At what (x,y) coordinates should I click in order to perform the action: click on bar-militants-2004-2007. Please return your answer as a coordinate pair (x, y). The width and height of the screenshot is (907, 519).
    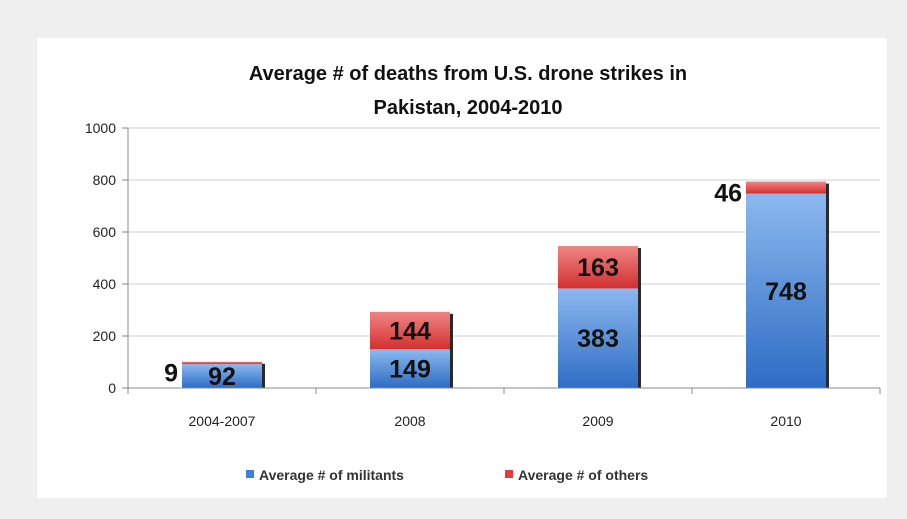
    Looking at the image, I should click on (222, 376).